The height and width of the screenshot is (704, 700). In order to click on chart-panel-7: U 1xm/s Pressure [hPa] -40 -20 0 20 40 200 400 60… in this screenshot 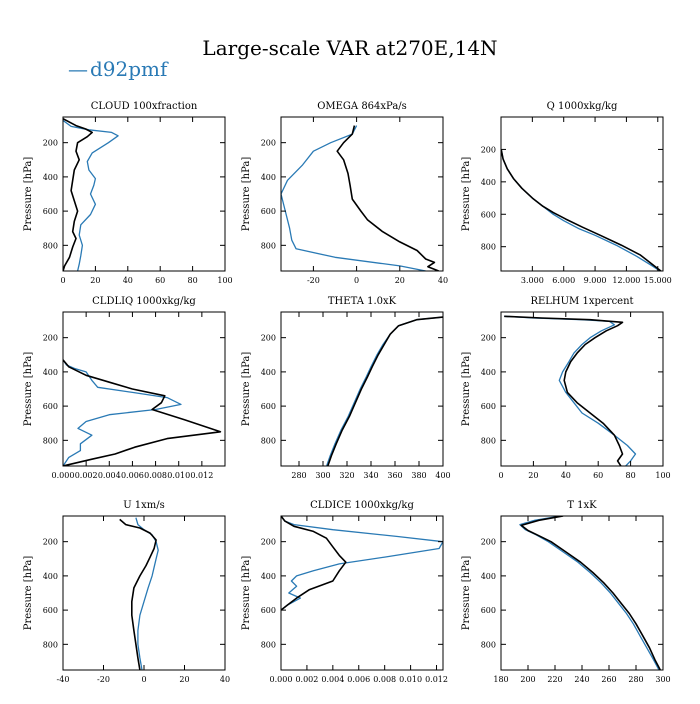, I will do `click(126, 592)`.